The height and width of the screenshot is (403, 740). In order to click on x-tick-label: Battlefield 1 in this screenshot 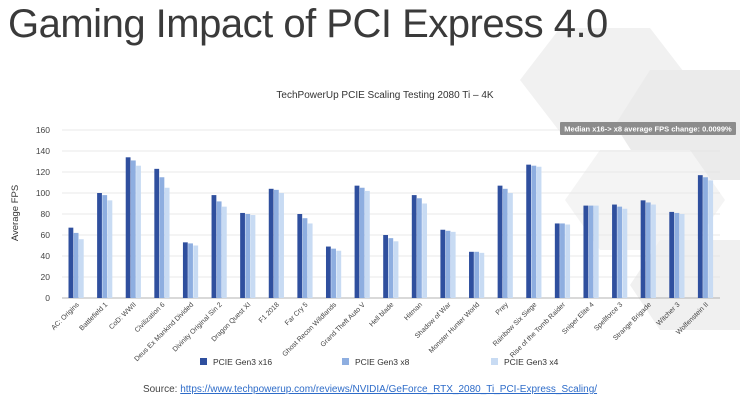, I will do `click(94, 316)`.